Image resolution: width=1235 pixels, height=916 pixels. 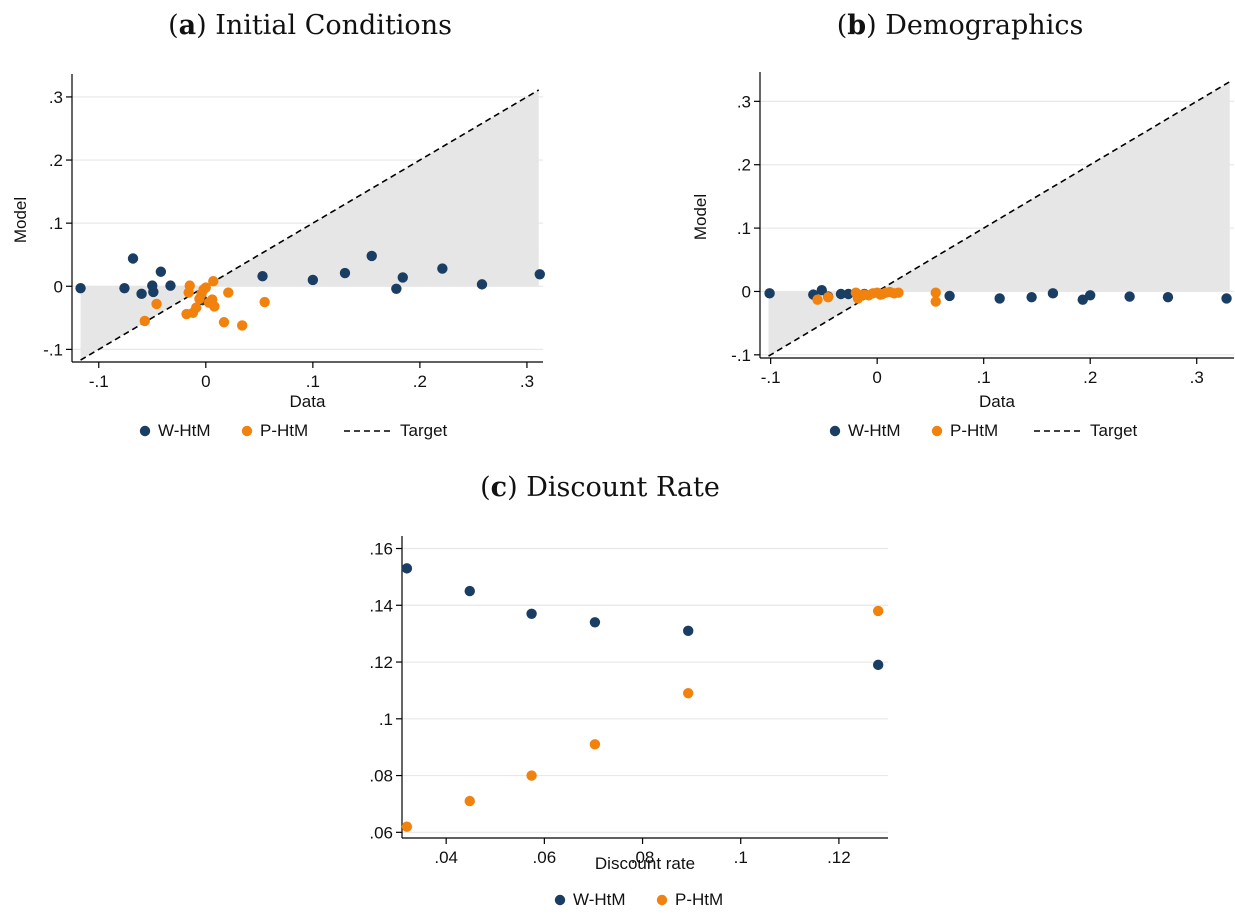 I want to click on y-tick-label: .14, so click(x=381, y=605).